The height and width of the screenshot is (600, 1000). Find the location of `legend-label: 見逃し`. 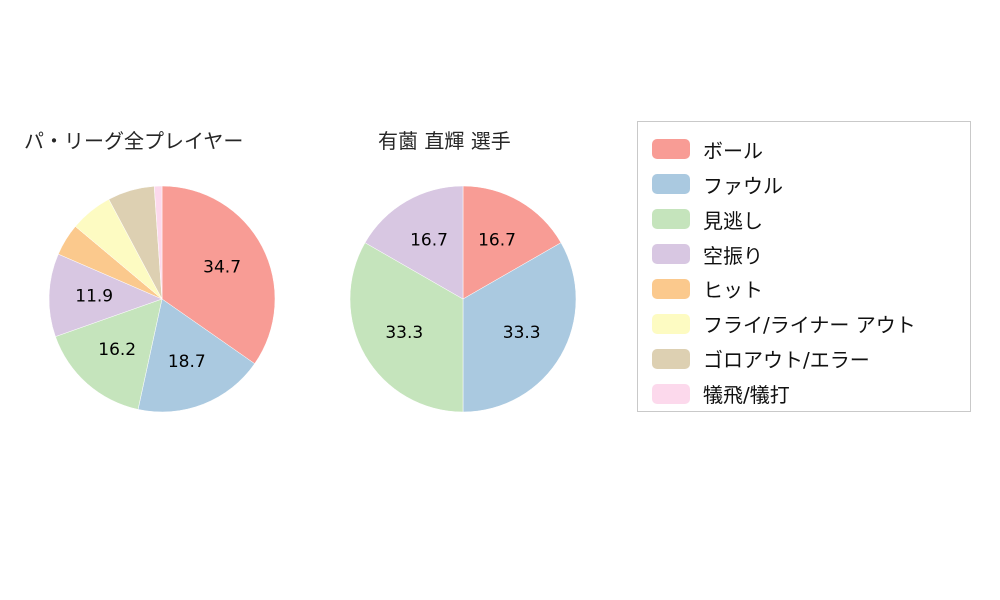

legend-label: 見逃し is located at coordinates (733, 220).